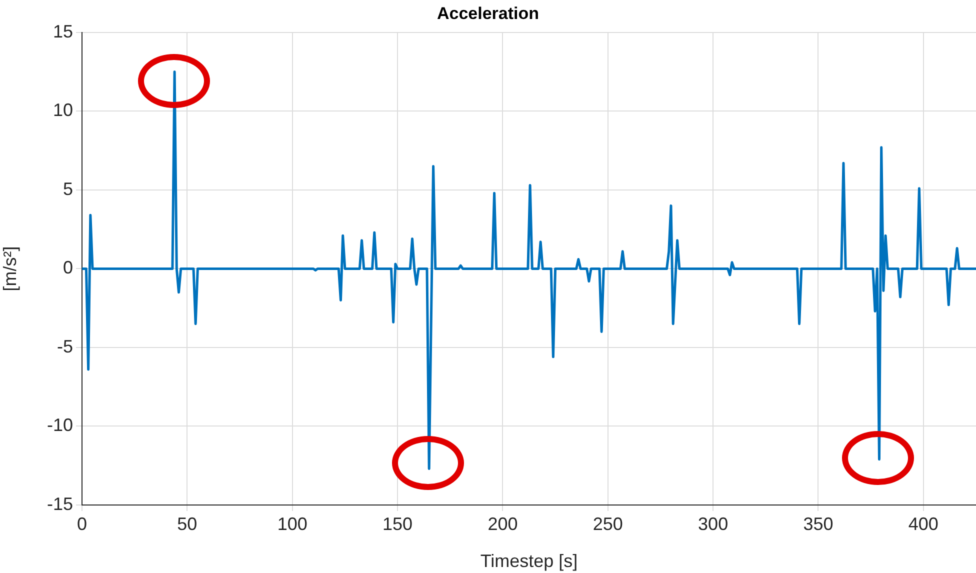 Image resolution: width=976 pixels, height=573 pixels. Describe the element at coordinates (67, 188) in the screenshot. I see `y-tick-label: 5` at that location.